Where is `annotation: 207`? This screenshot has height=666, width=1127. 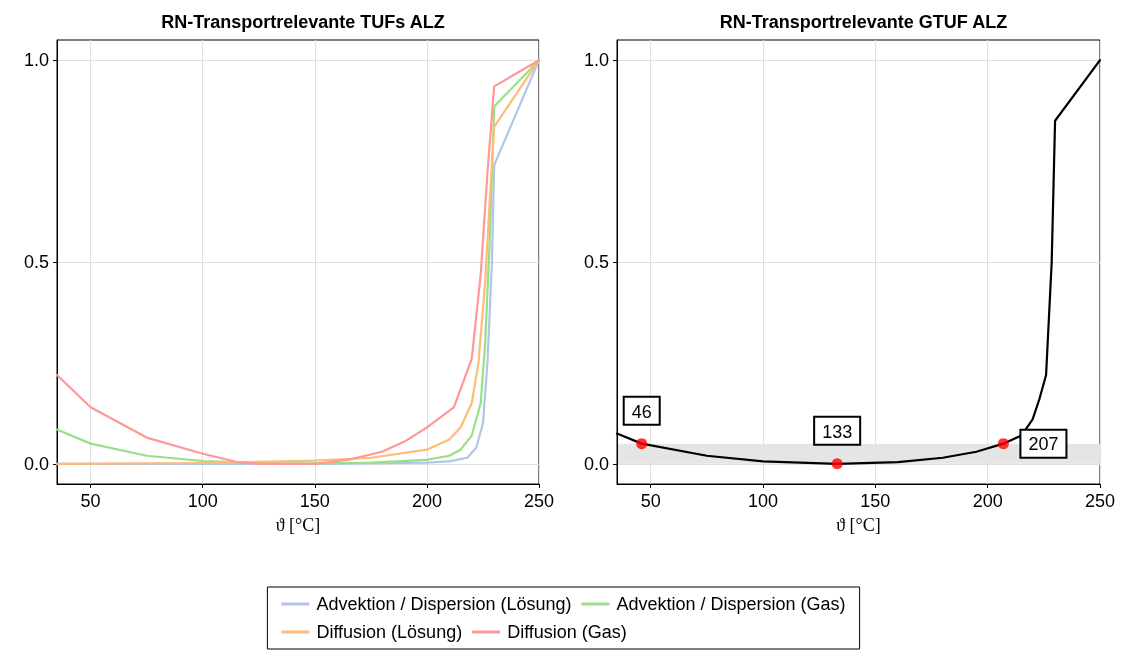
annotation: 207 is located at coordinates (1043, 443).